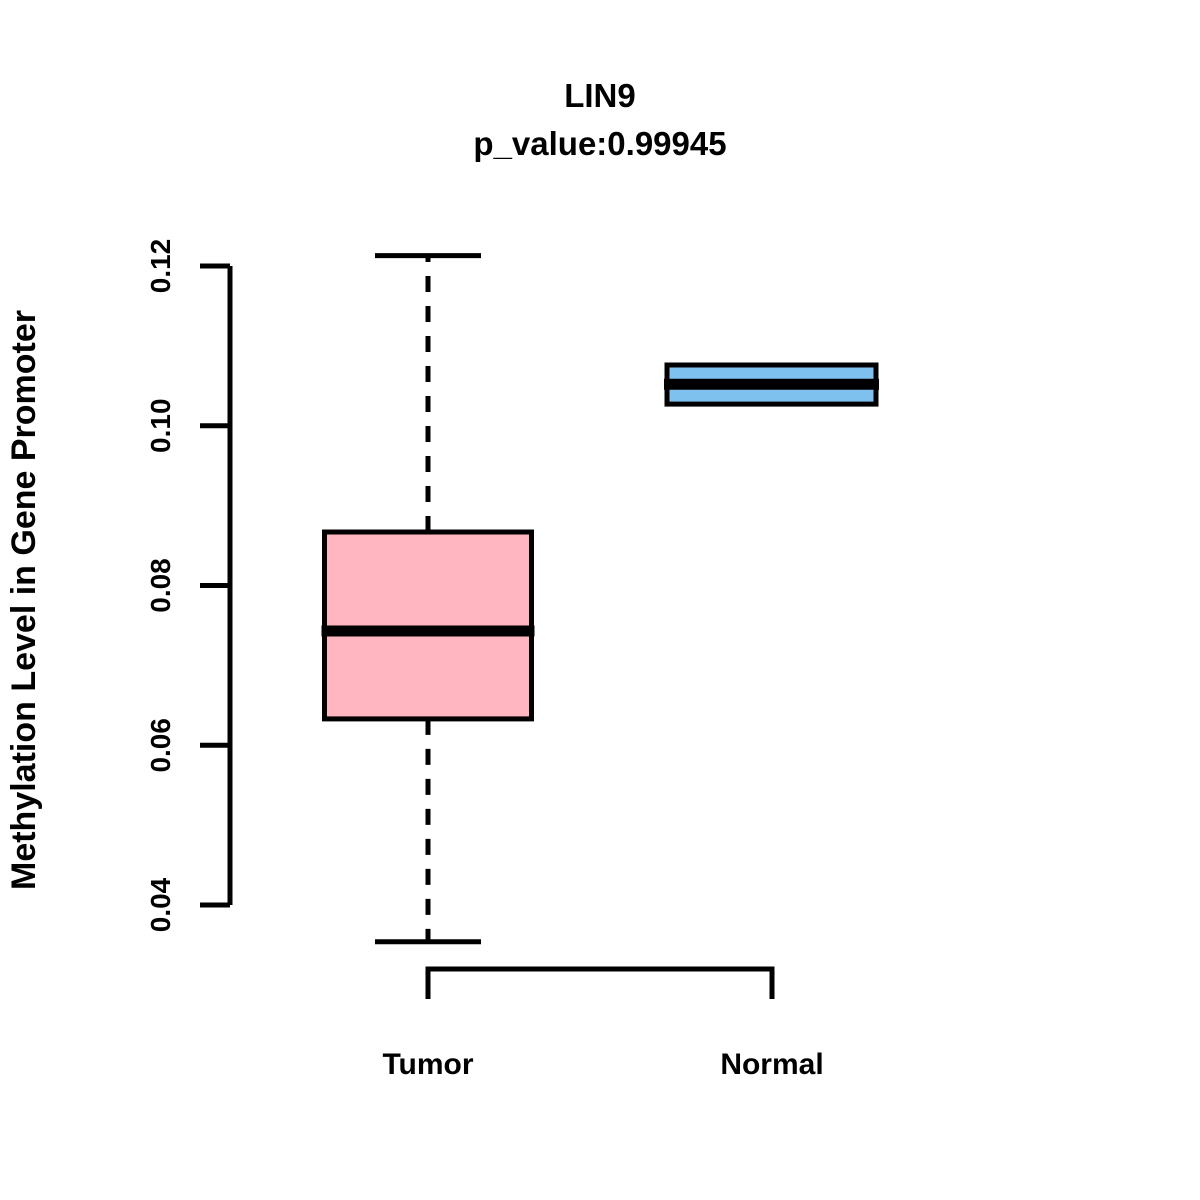  I want to click on y-tick-label-2: 0.08, so click(160, 585).